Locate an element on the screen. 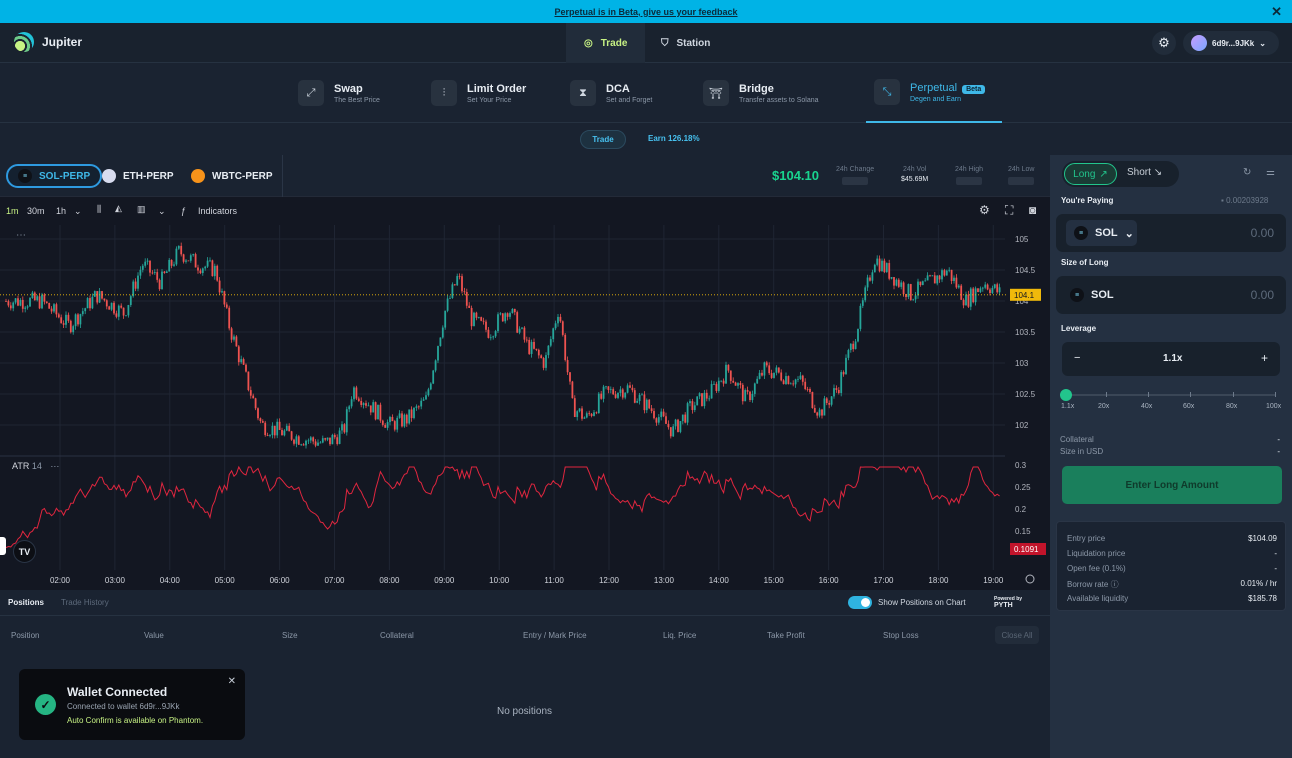 The image size is (1292, 758). leverage-slider is located at coordinates (1171, 395).